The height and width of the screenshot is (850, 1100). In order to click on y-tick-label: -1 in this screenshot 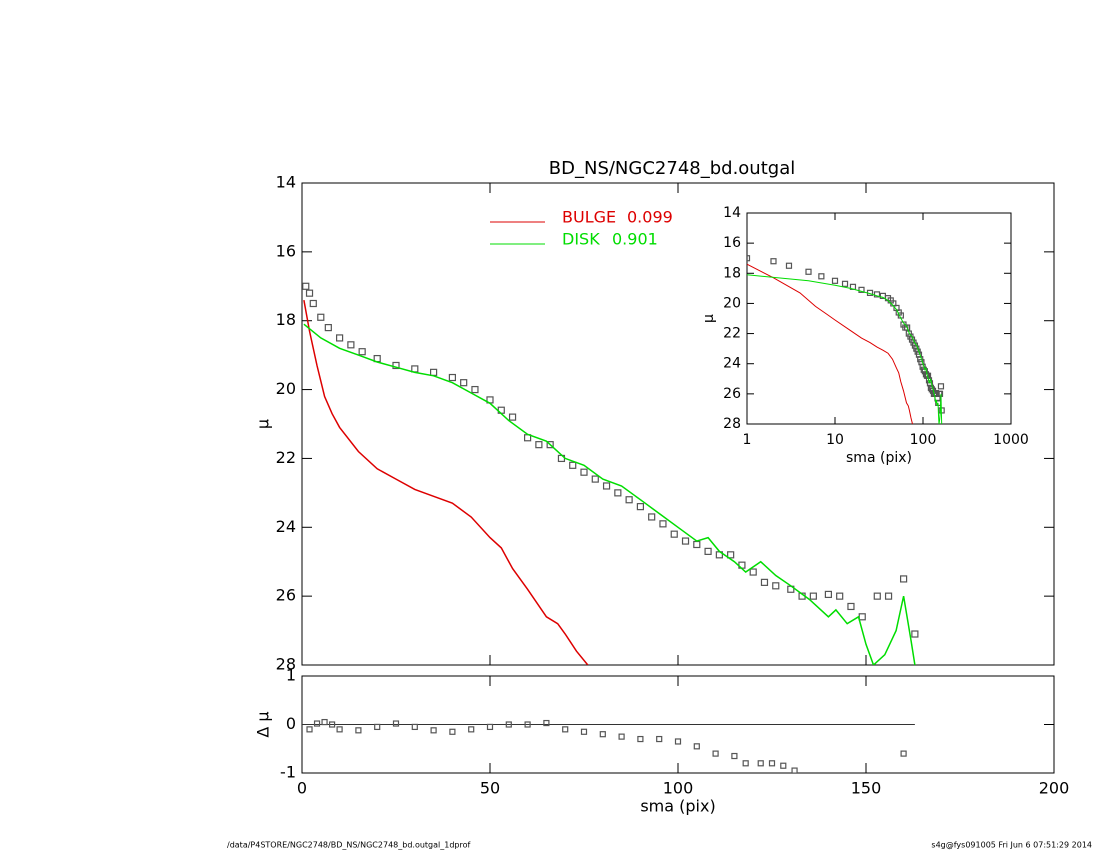, I will do `click(288, 772)`.